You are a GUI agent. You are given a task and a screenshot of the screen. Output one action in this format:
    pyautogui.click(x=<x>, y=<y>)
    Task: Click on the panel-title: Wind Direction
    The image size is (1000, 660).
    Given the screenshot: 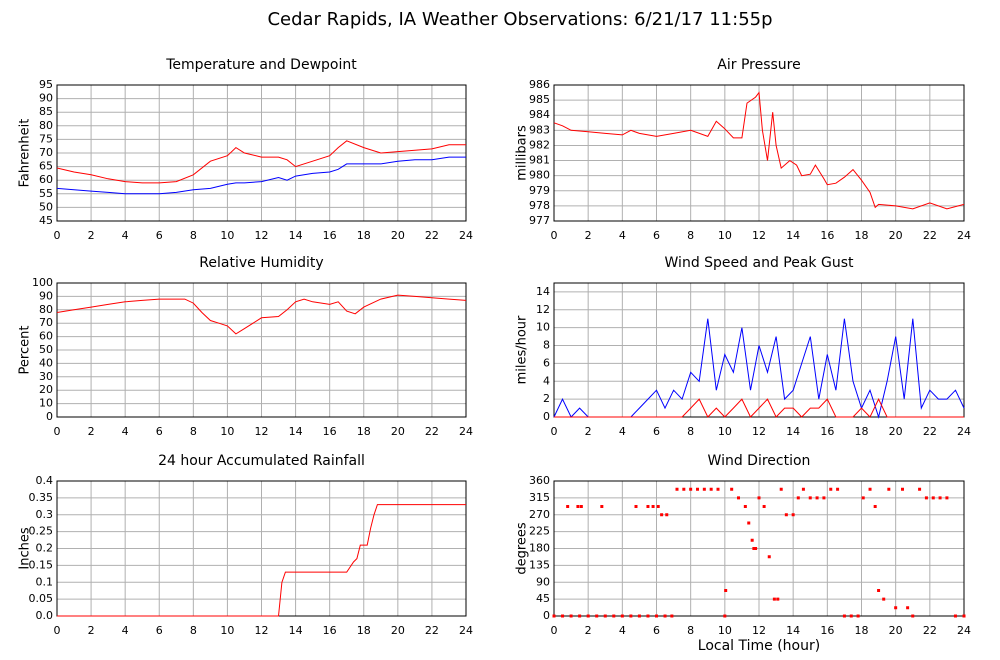 What is the action you would take?
    pyautogui.click(x=759, y=461)
    